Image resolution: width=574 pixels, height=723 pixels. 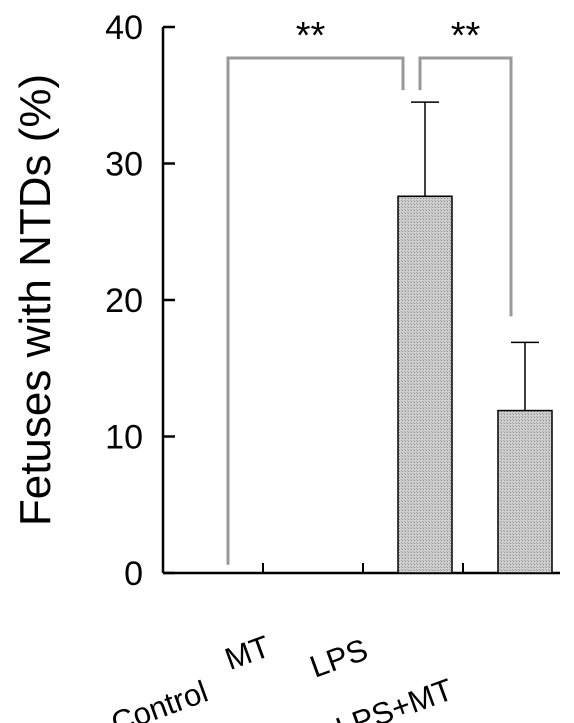 What do you see at coordinates (35, 300) in the screenshot?
I see `y-axis-title: Fetuses with NTDs (%)` at bounding box center [35, 300].